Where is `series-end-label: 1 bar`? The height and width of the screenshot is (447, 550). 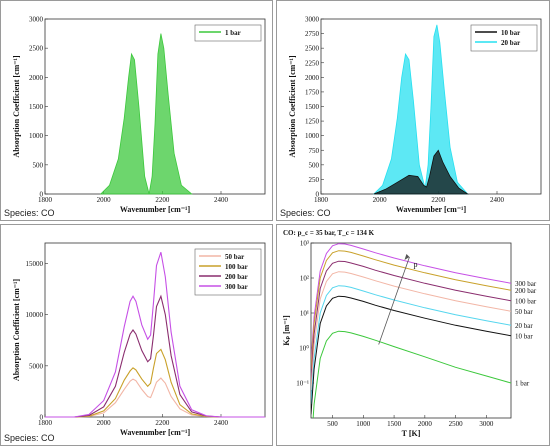 series-end-label: 1 bar is located at coordinates (522, 384).